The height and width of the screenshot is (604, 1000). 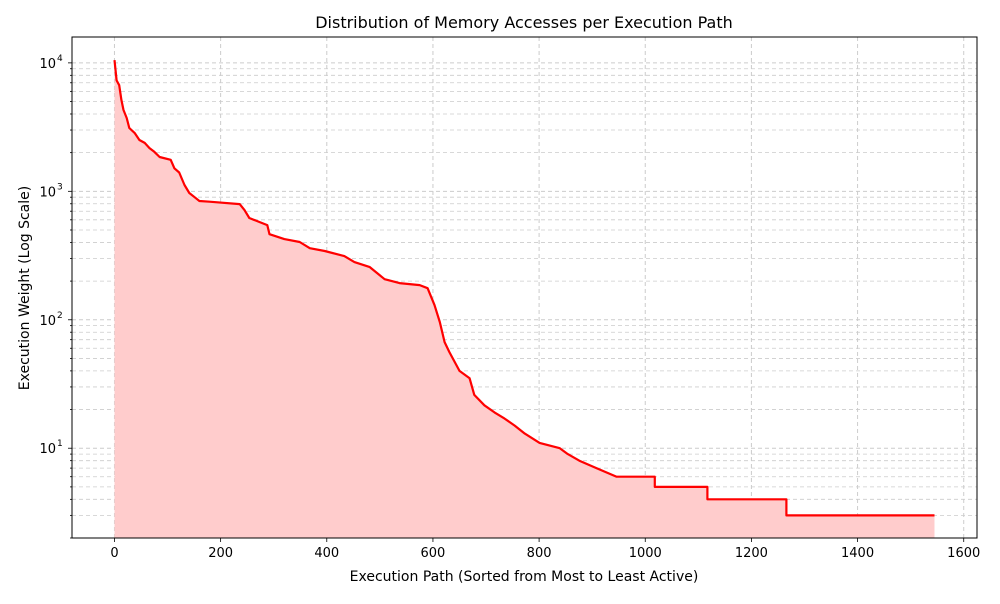 I want to click on x-tick-label: 800, so click(x=539, y=553).